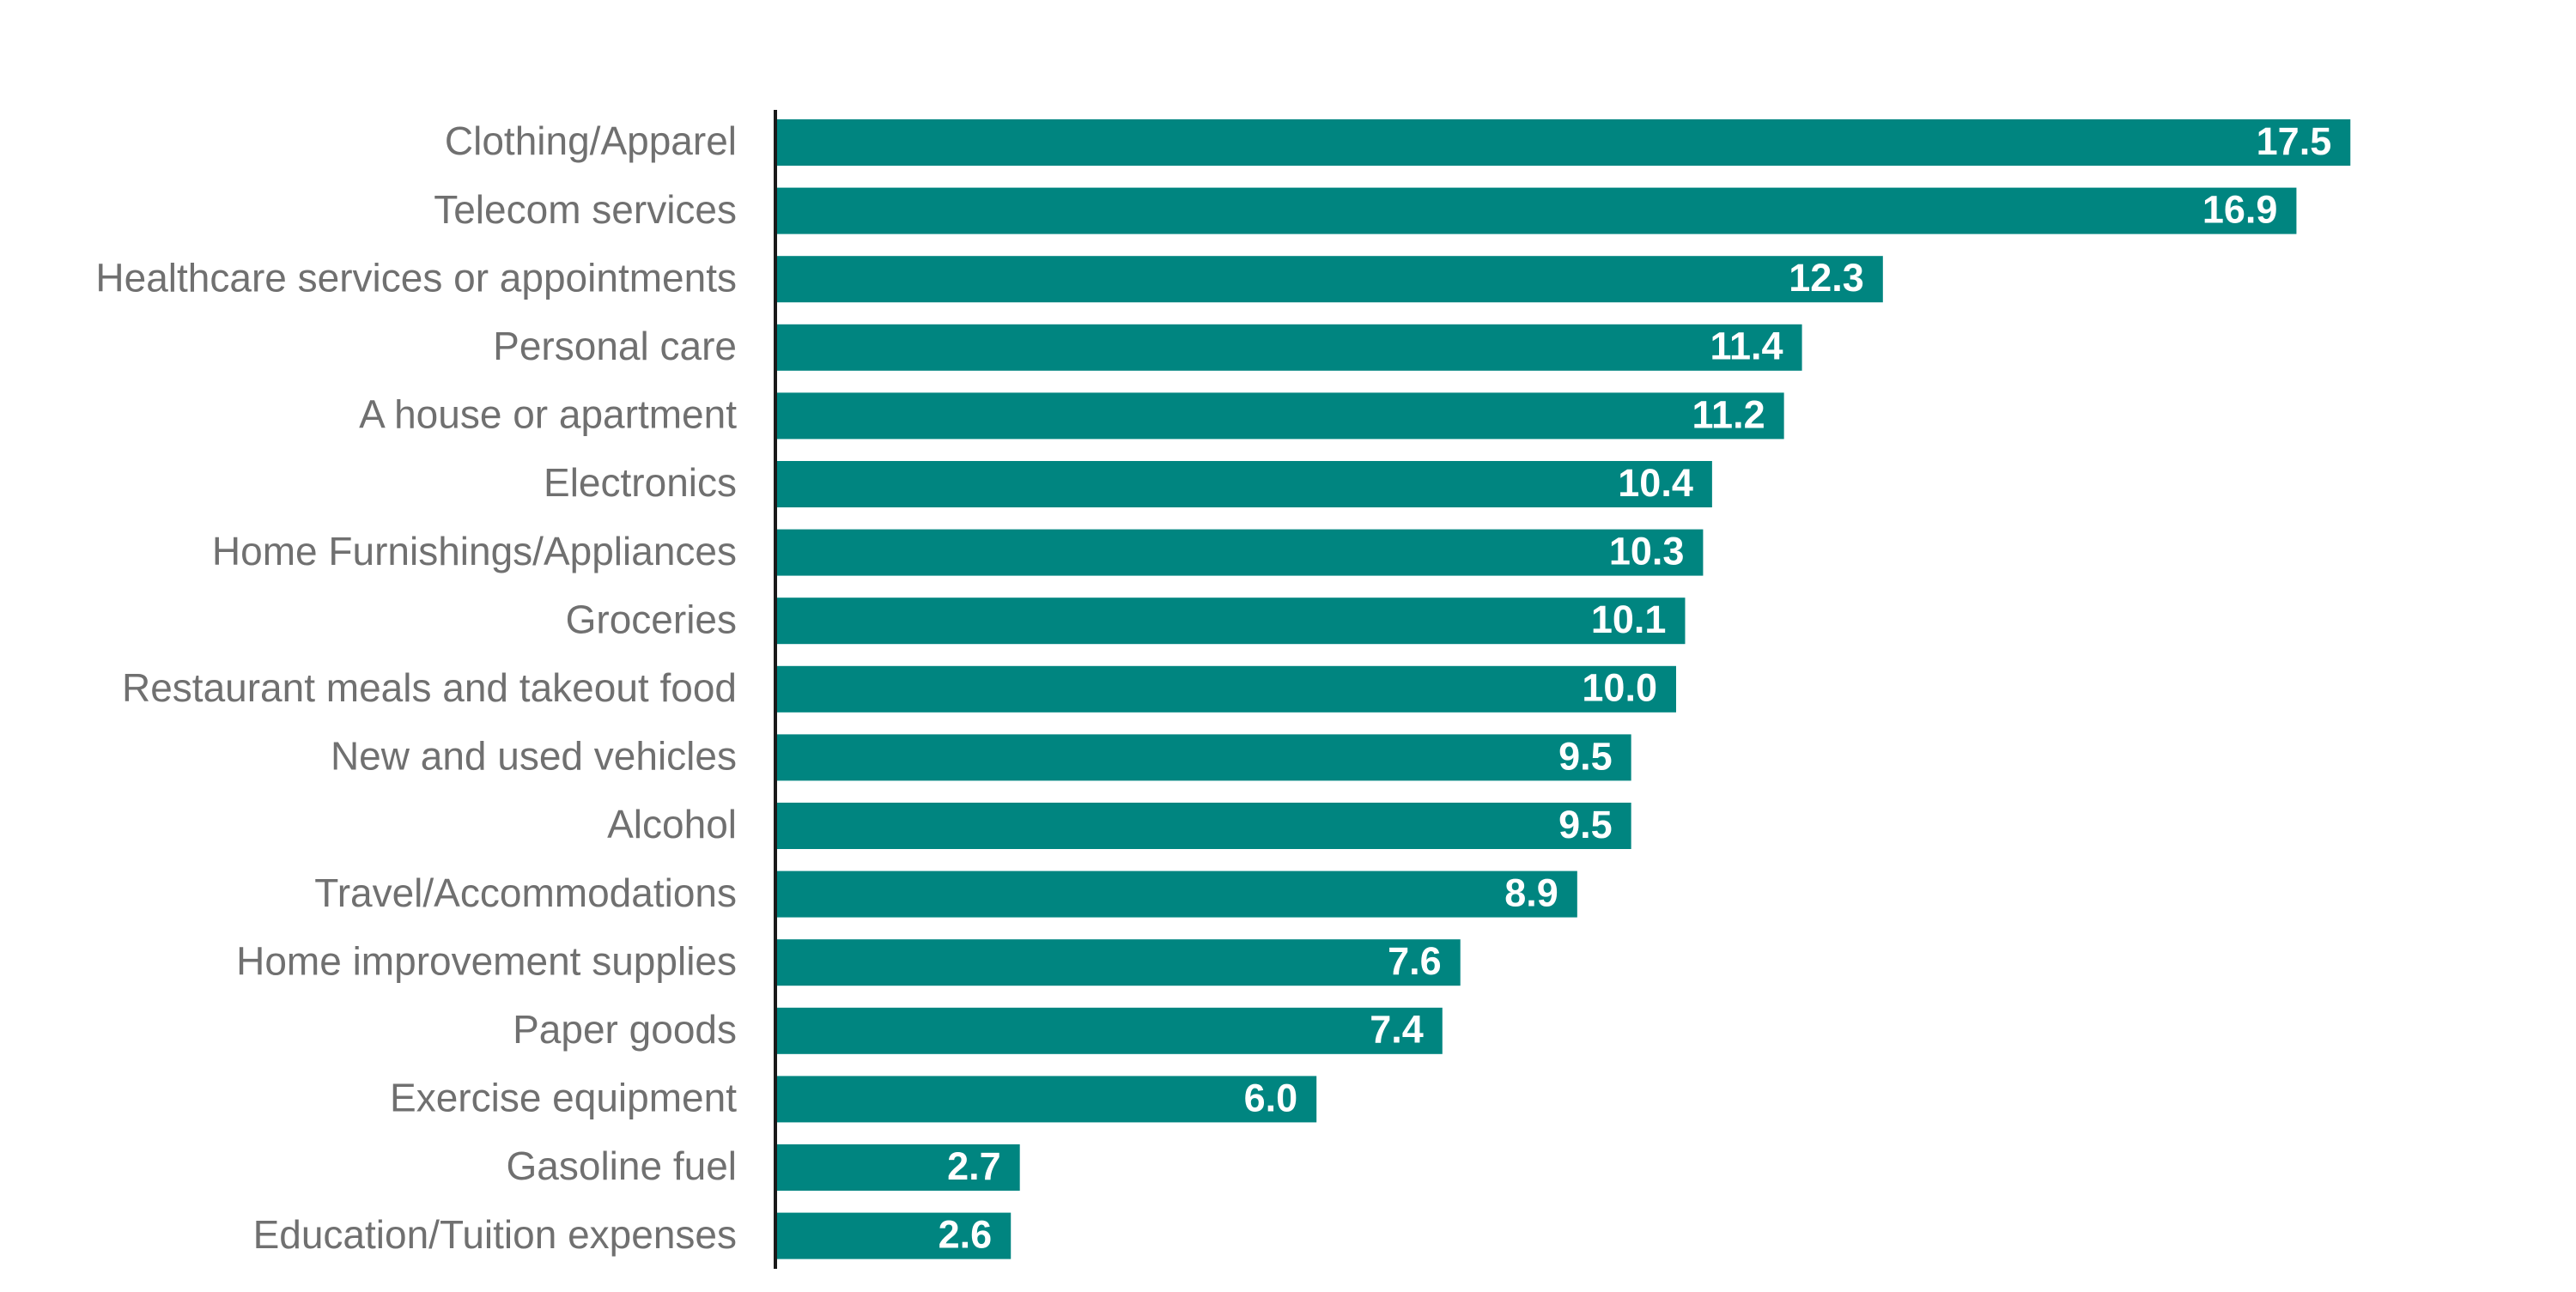 This screenshot has height=1292, width=2576. Describe the element at coordinates (622, 1165) in the screenshot. I see `category-label: Gasoline fuel` at that location.